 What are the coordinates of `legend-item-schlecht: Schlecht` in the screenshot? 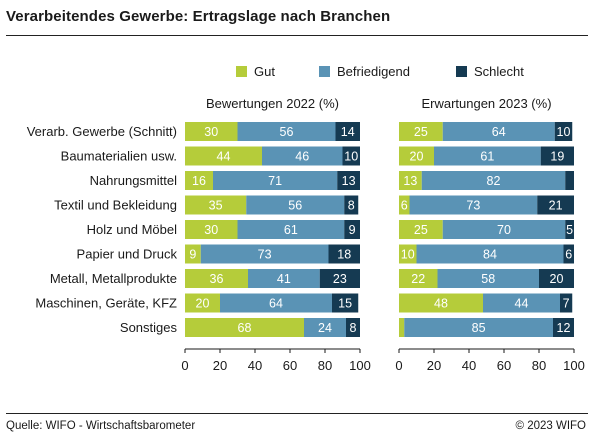 It's located at (490, 71).